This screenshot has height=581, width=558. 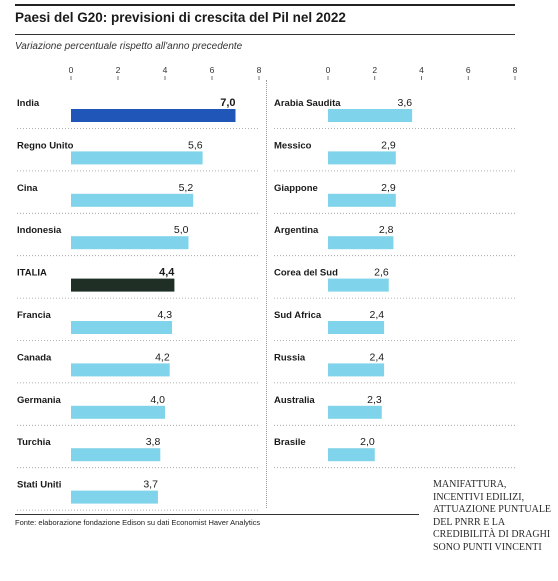 What do you see at coordinates (162, 357) in the screenshot?
I see `data-label: 4,2` at bounding box center [162, 357].